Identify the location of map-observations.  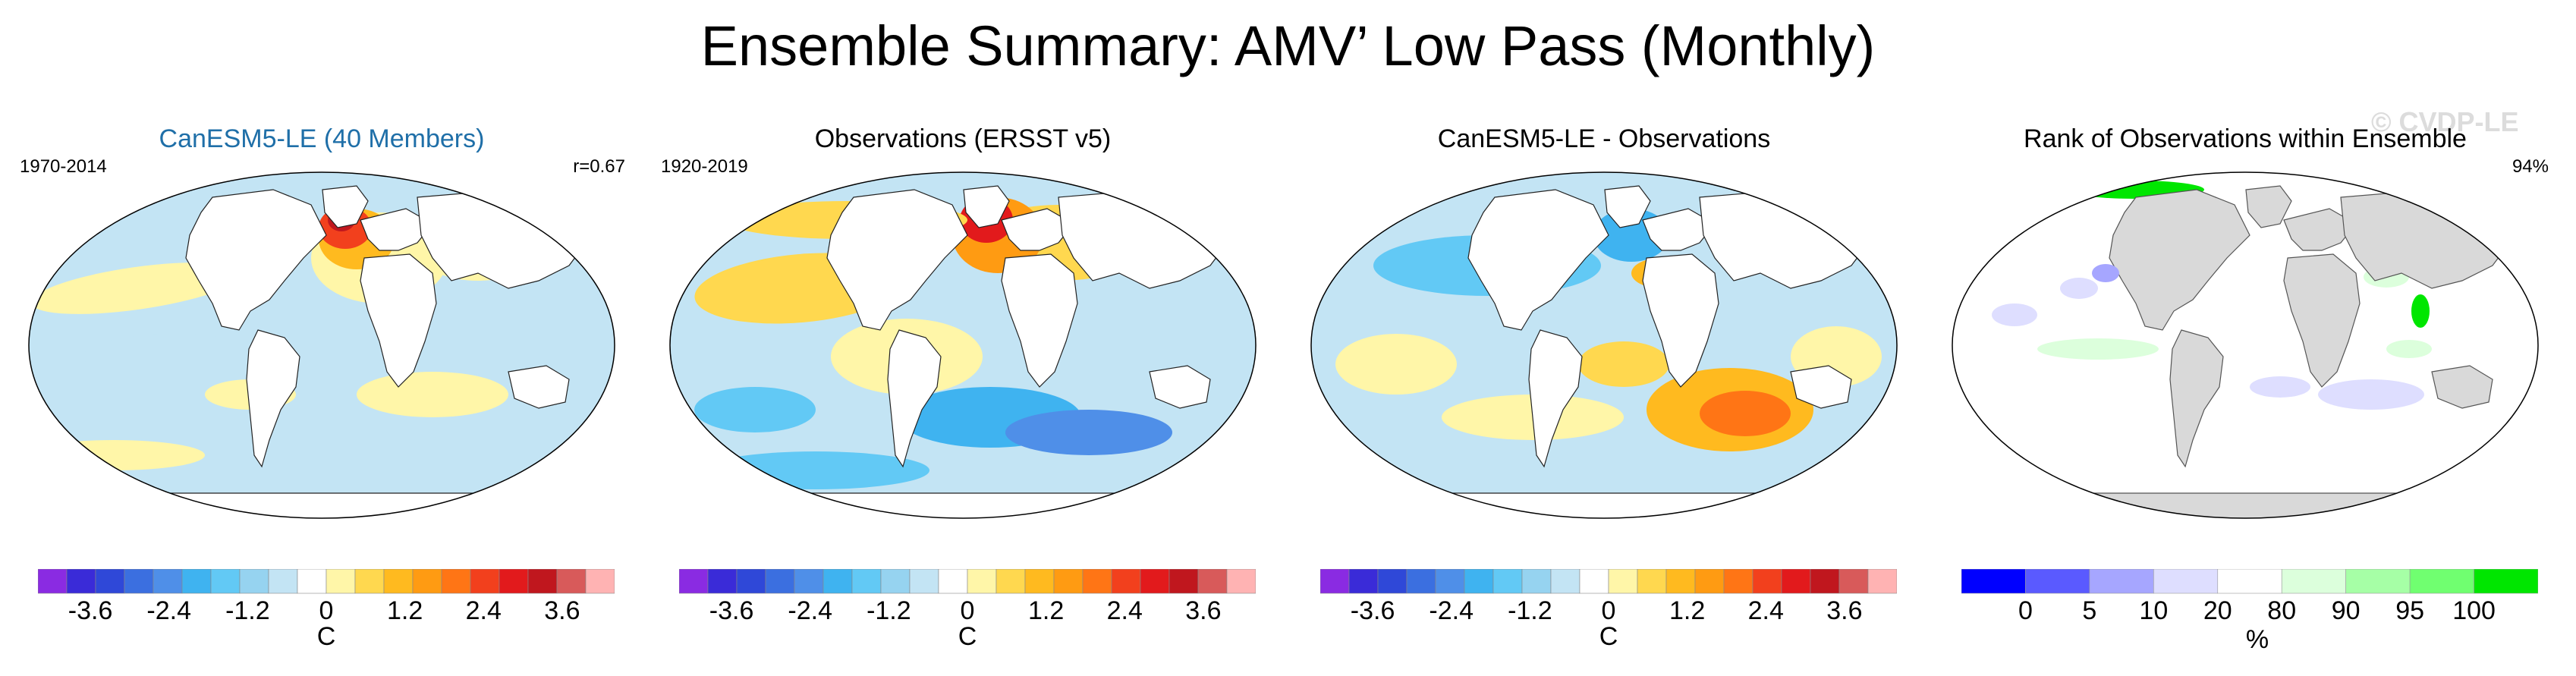
(963, 345).